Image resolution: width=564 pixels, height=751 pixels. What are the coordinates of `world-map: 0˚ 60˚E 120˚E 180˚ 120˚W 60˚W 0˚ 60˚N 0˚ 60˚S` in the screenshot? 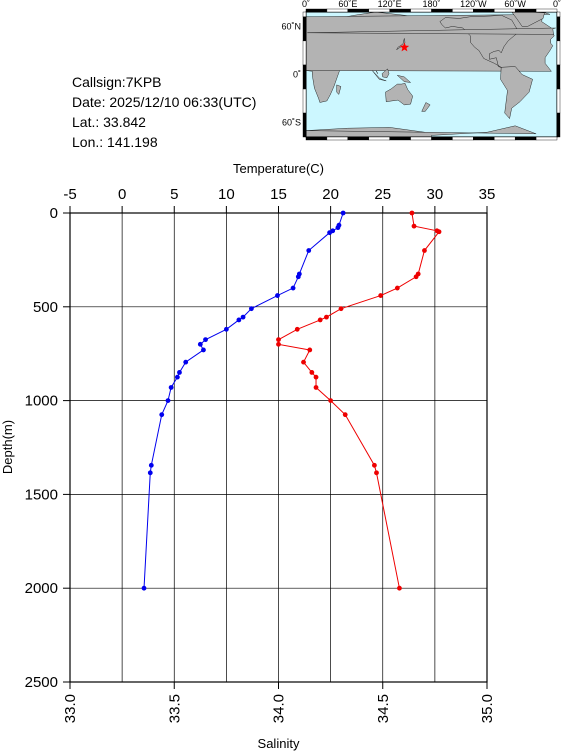 It's located at (421, 70).